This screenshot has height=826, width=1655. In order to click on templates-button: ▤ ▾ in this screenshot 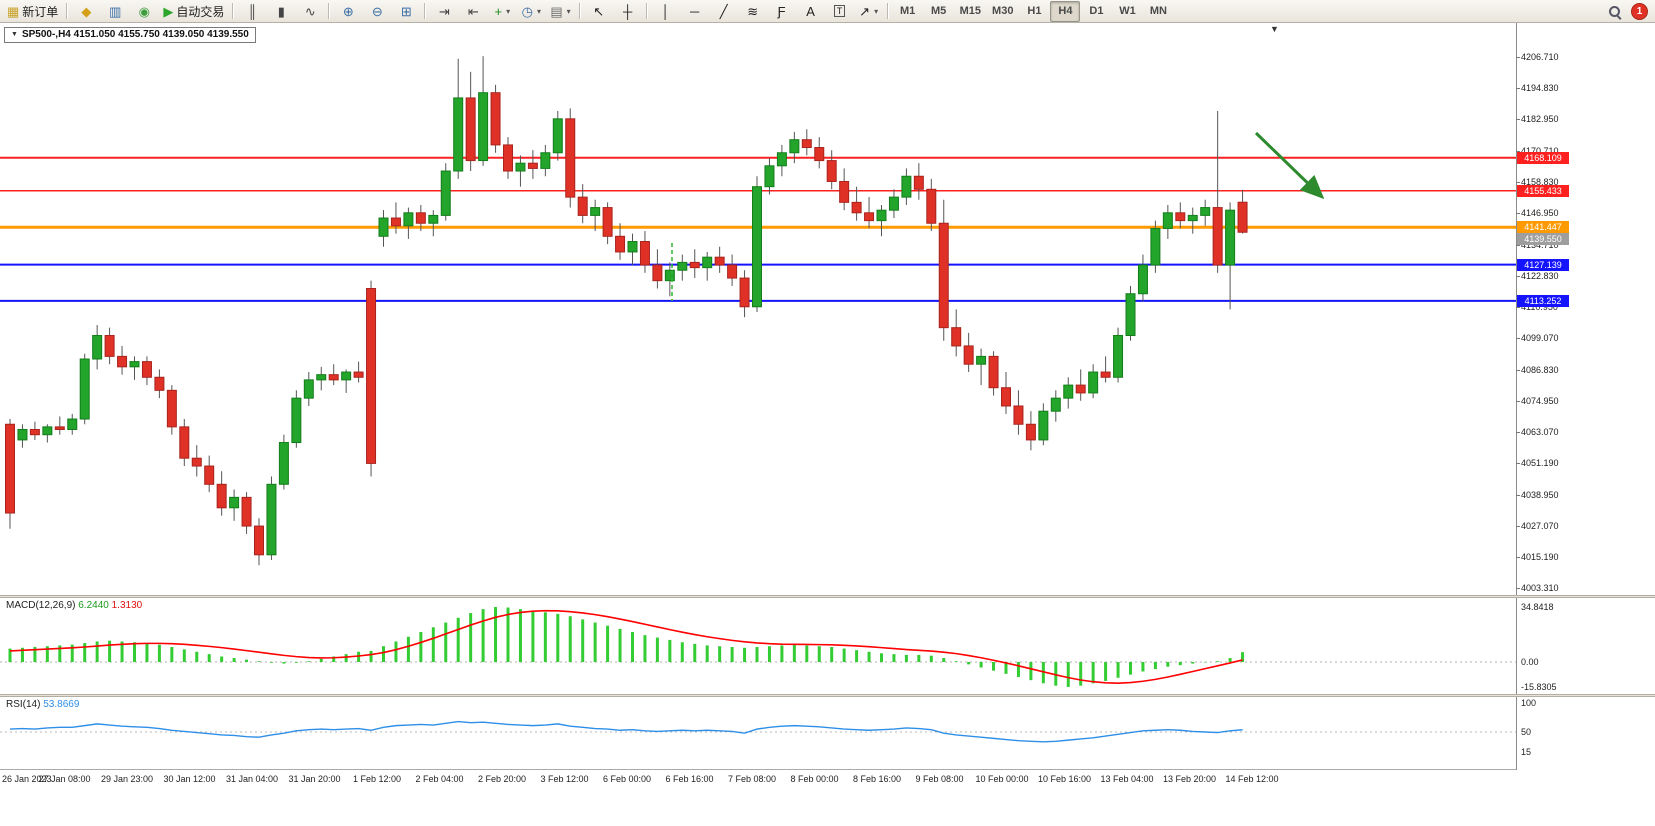, I will do `click(560, 11)`.